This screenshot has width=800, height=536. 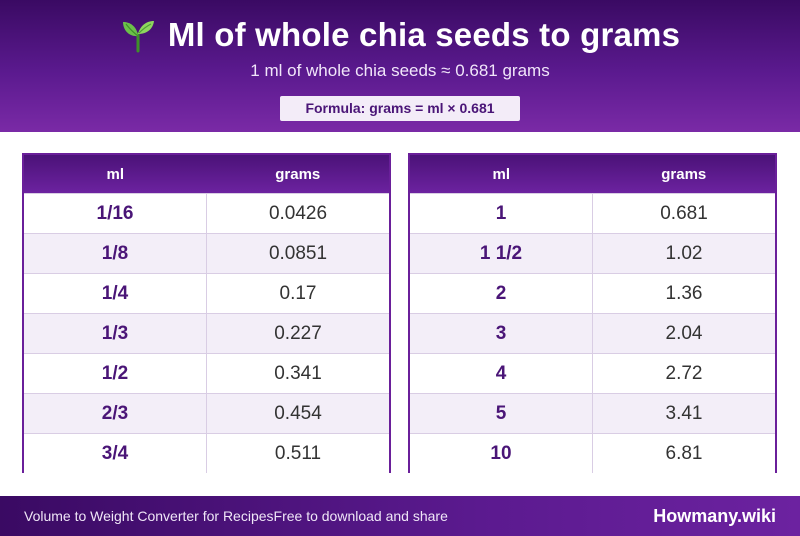 I want to click on table-row: 1/3 0.227, so click(x=206, y=333).